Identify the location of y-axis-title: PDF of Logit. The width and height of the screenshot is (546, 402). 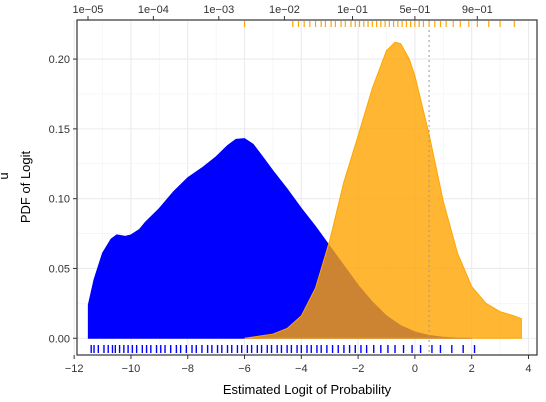
(25, 186).